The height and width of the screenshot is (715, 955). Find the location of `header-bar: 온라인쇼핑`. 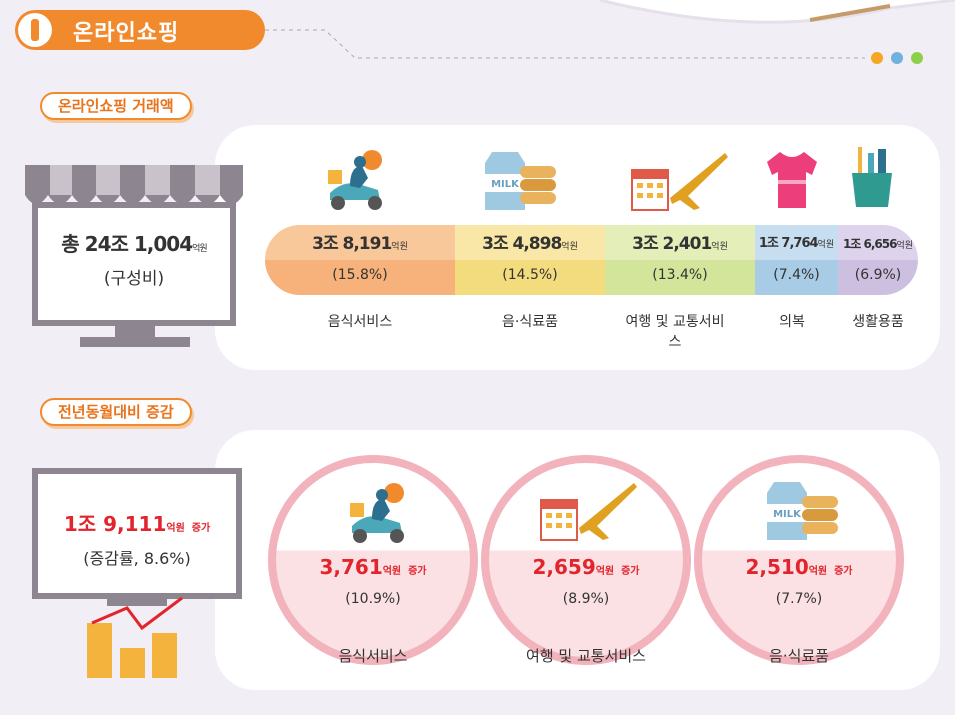

header-bar: 온라인쇼핑 is located at coordinates (140, 30).